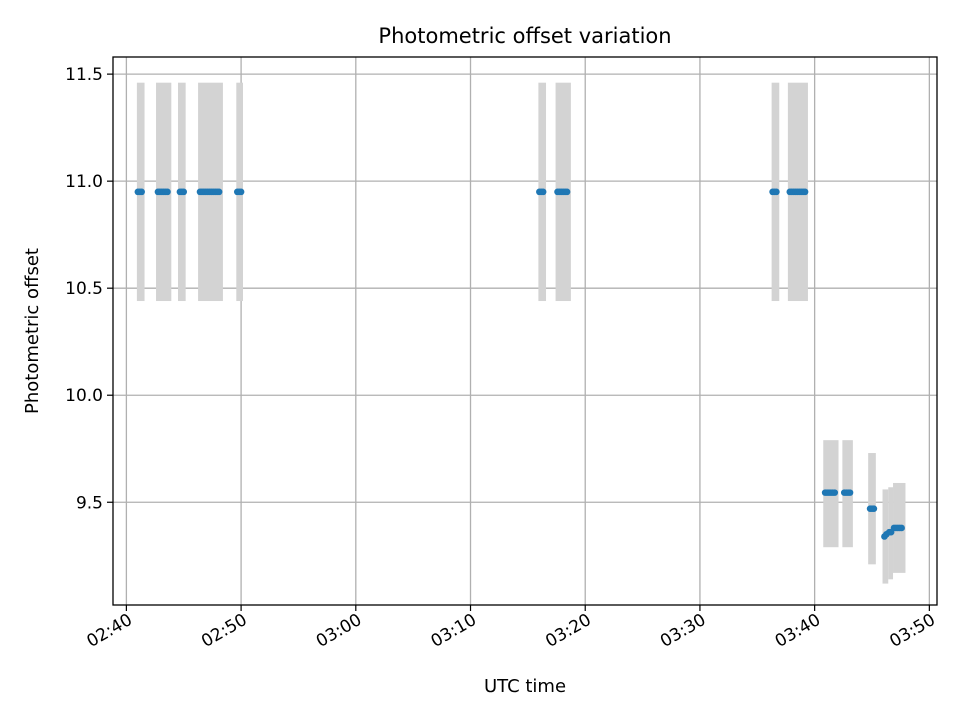  I want to click on y-tick-label: 10.5, so click(84, 289).